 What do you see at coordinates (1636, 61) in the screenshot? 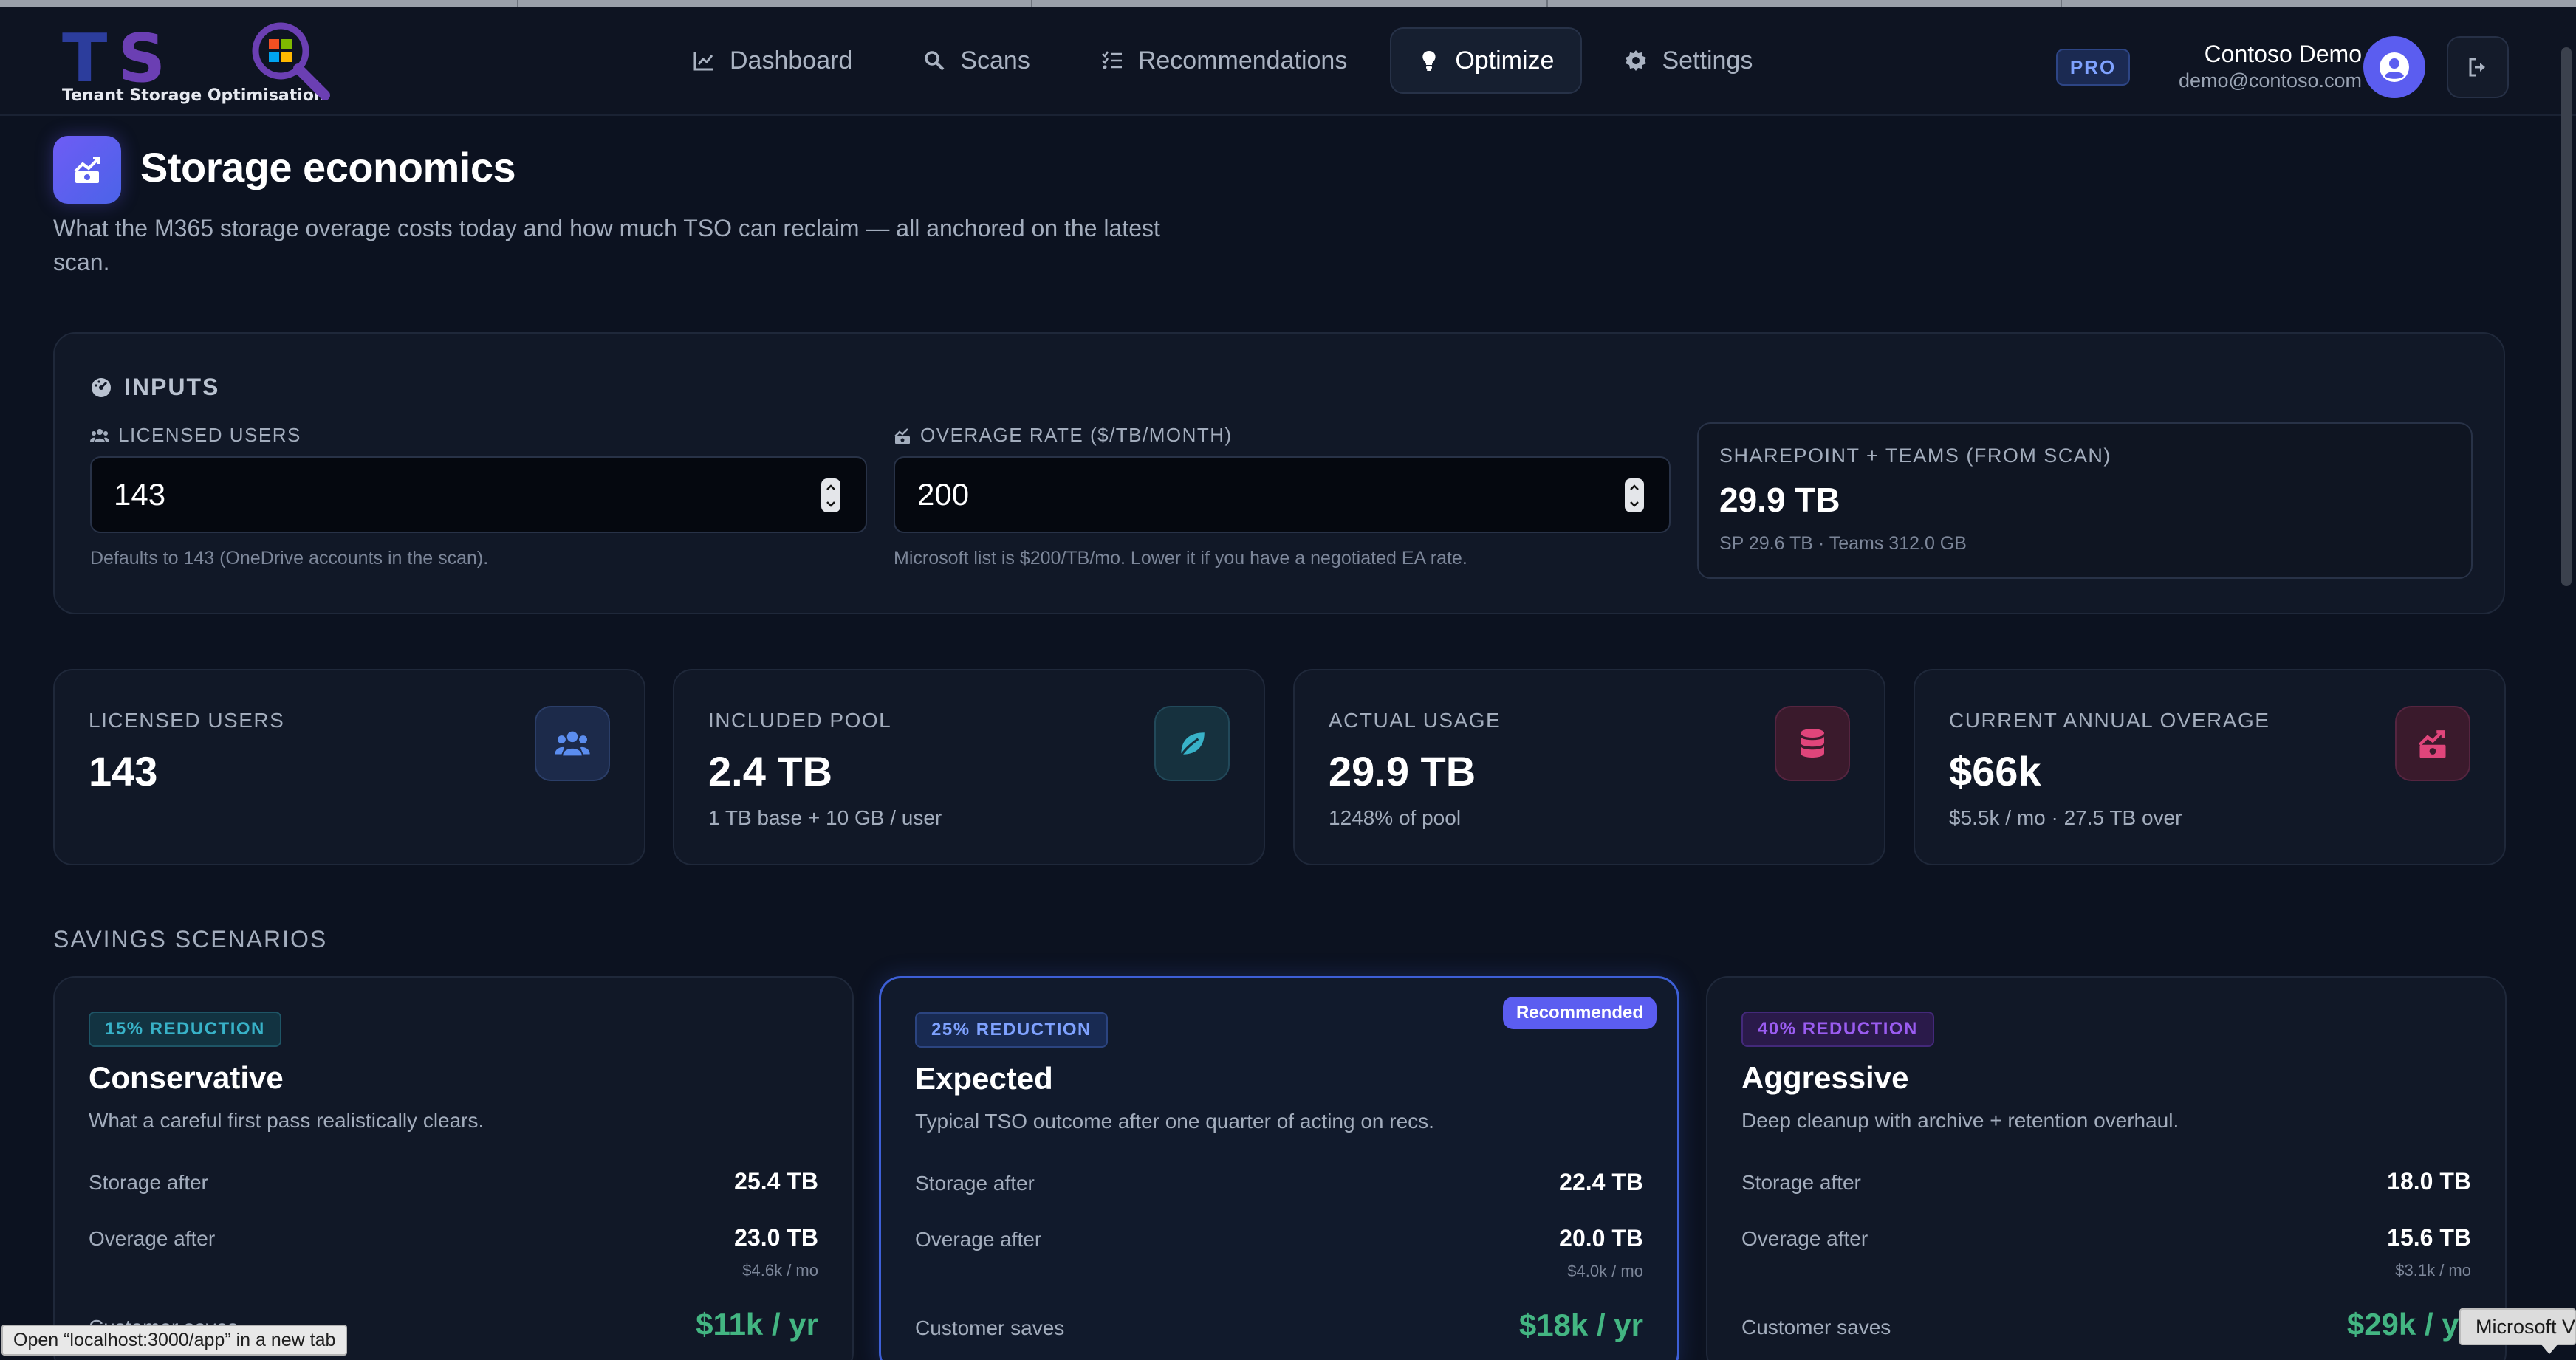
I see `gear-icon` at bounding box center [1636, 61].